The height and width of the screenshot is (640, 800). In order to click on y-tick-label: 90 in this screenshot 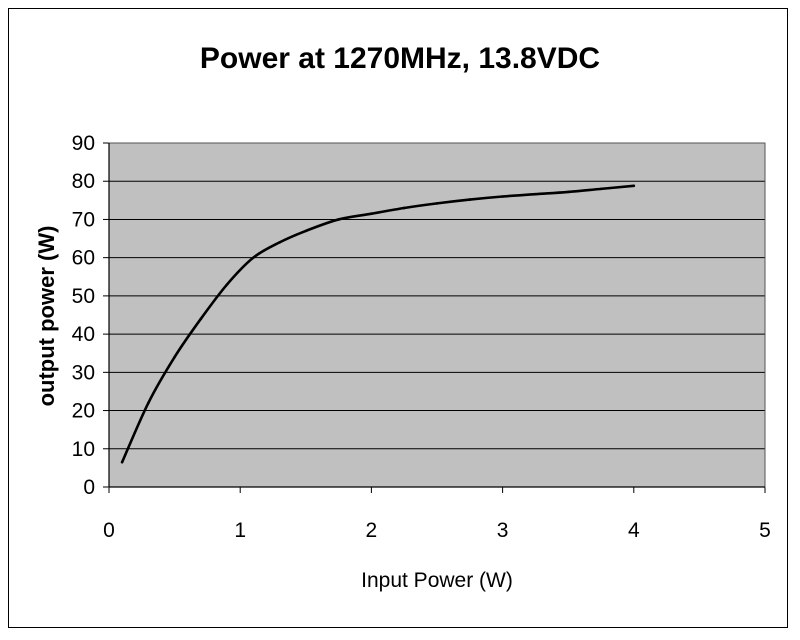, I will do `click(83, 143)`.